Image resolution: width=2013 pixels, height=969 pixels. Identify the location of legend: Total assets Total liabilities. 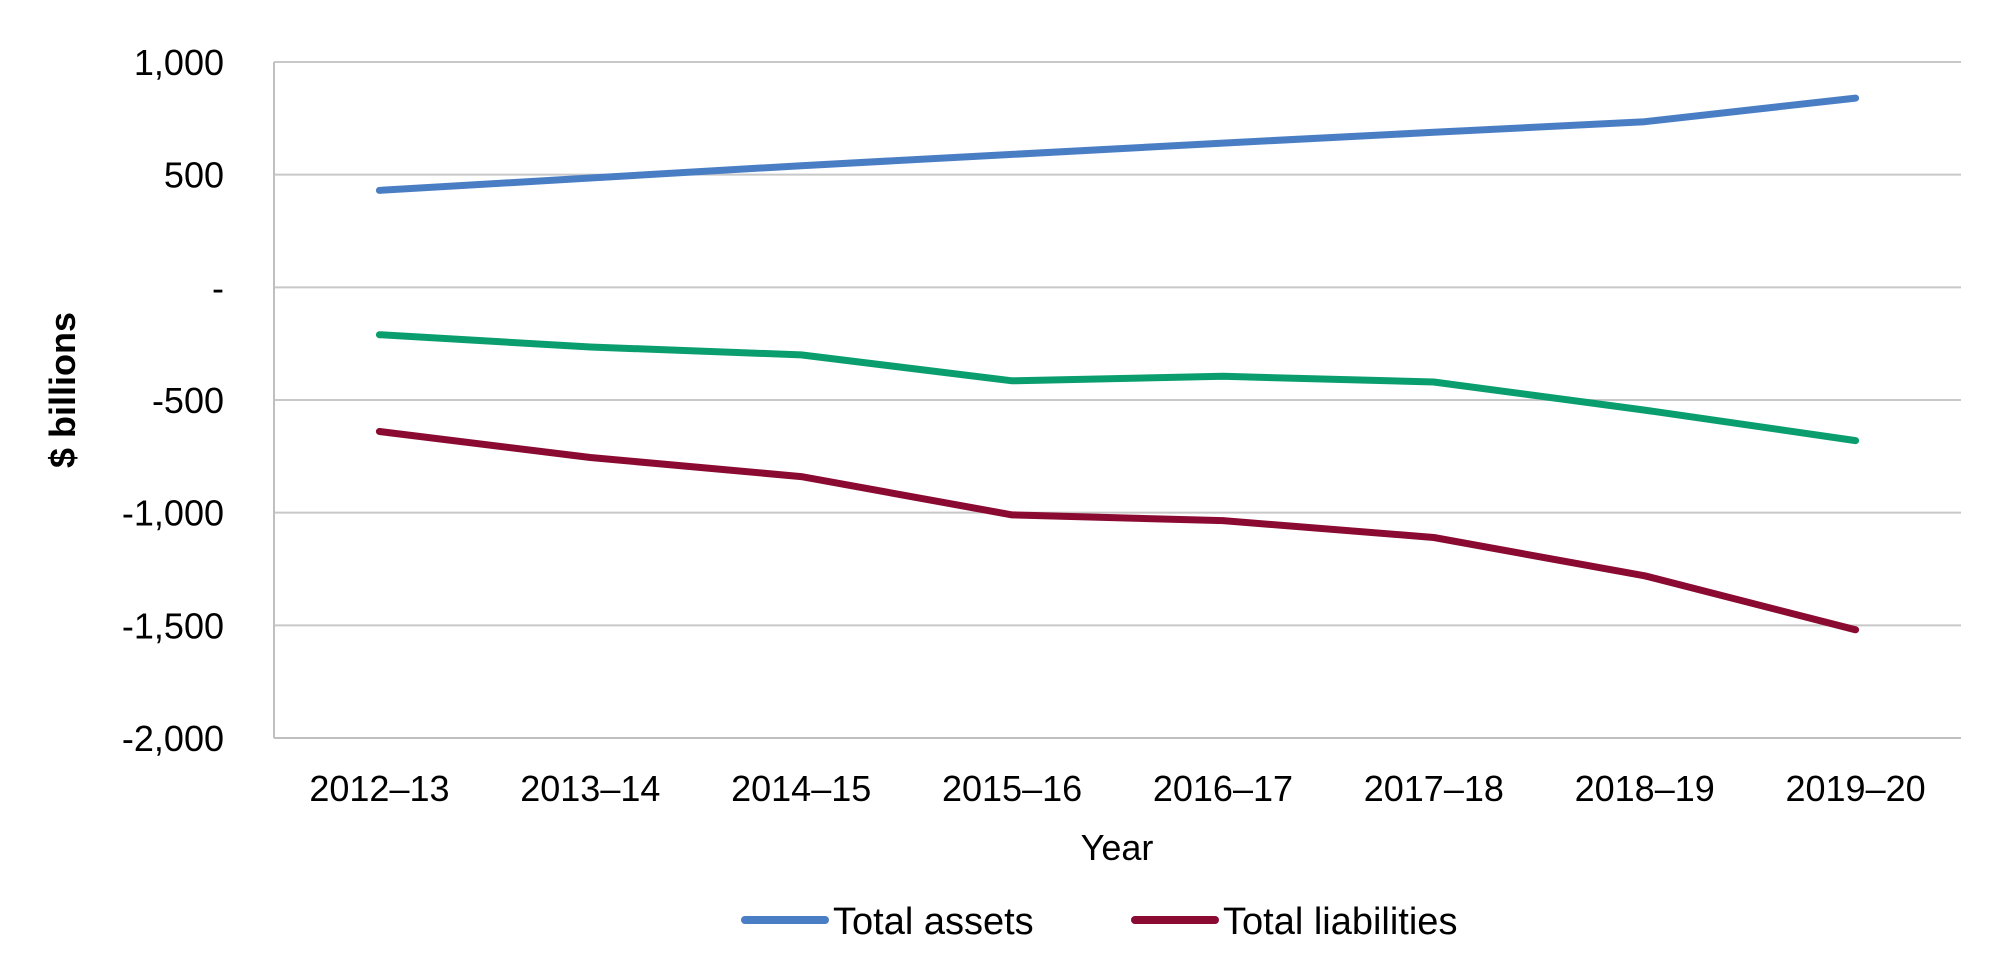
(1099, 922).